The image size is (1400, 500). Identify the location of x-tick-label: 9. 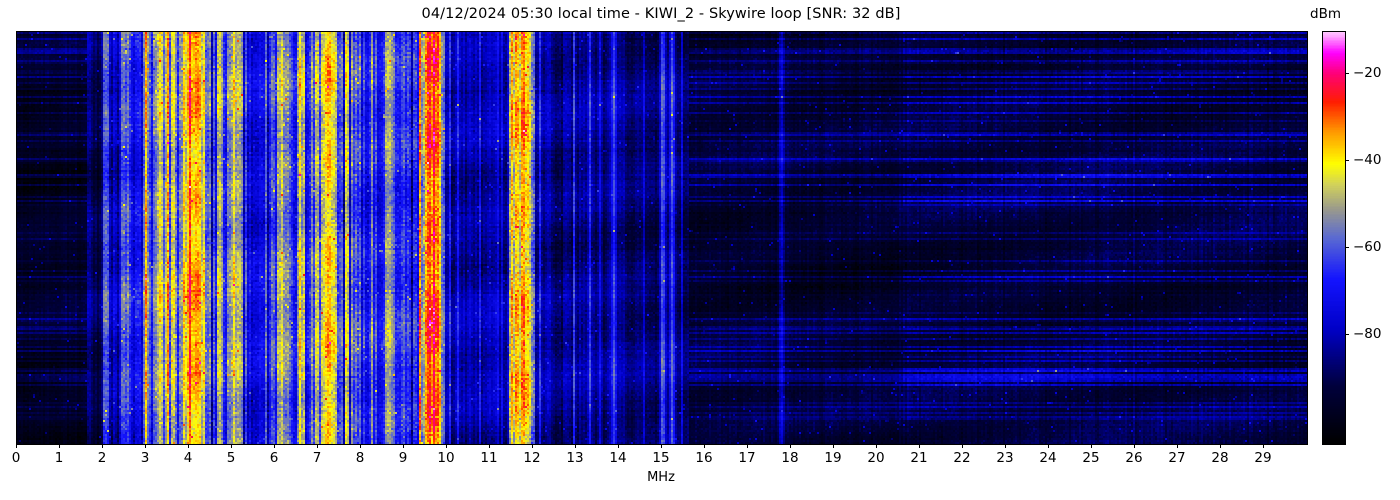
(403, 458).